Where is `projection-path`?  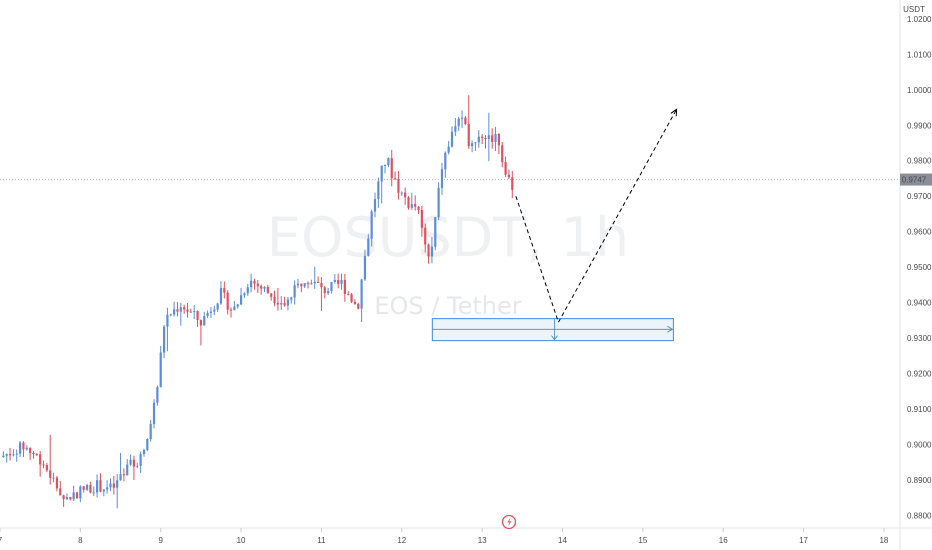 projection-path is located at coordinates (596, 216).